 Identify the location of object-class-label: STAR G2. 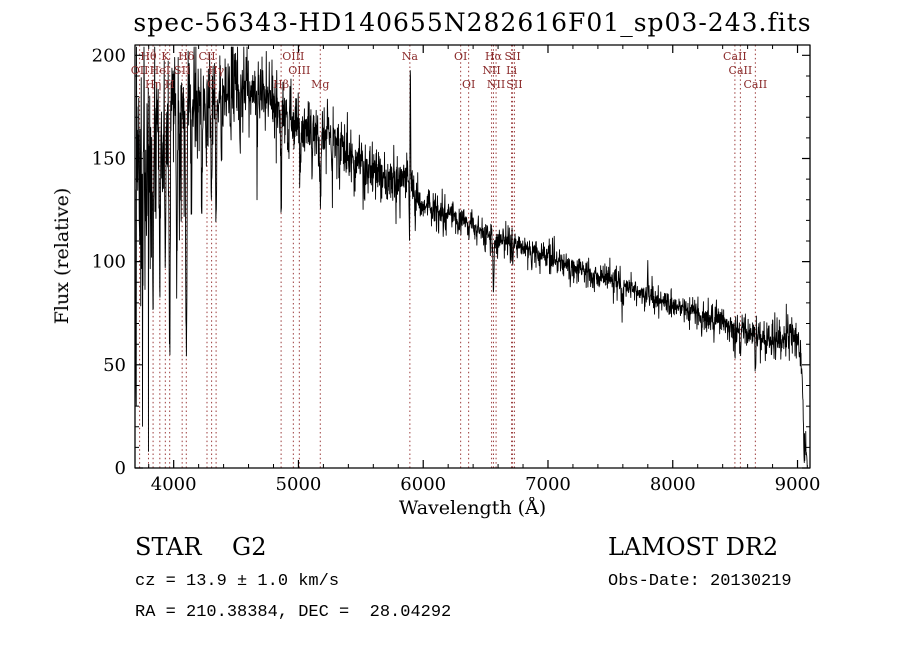
(201, 547).